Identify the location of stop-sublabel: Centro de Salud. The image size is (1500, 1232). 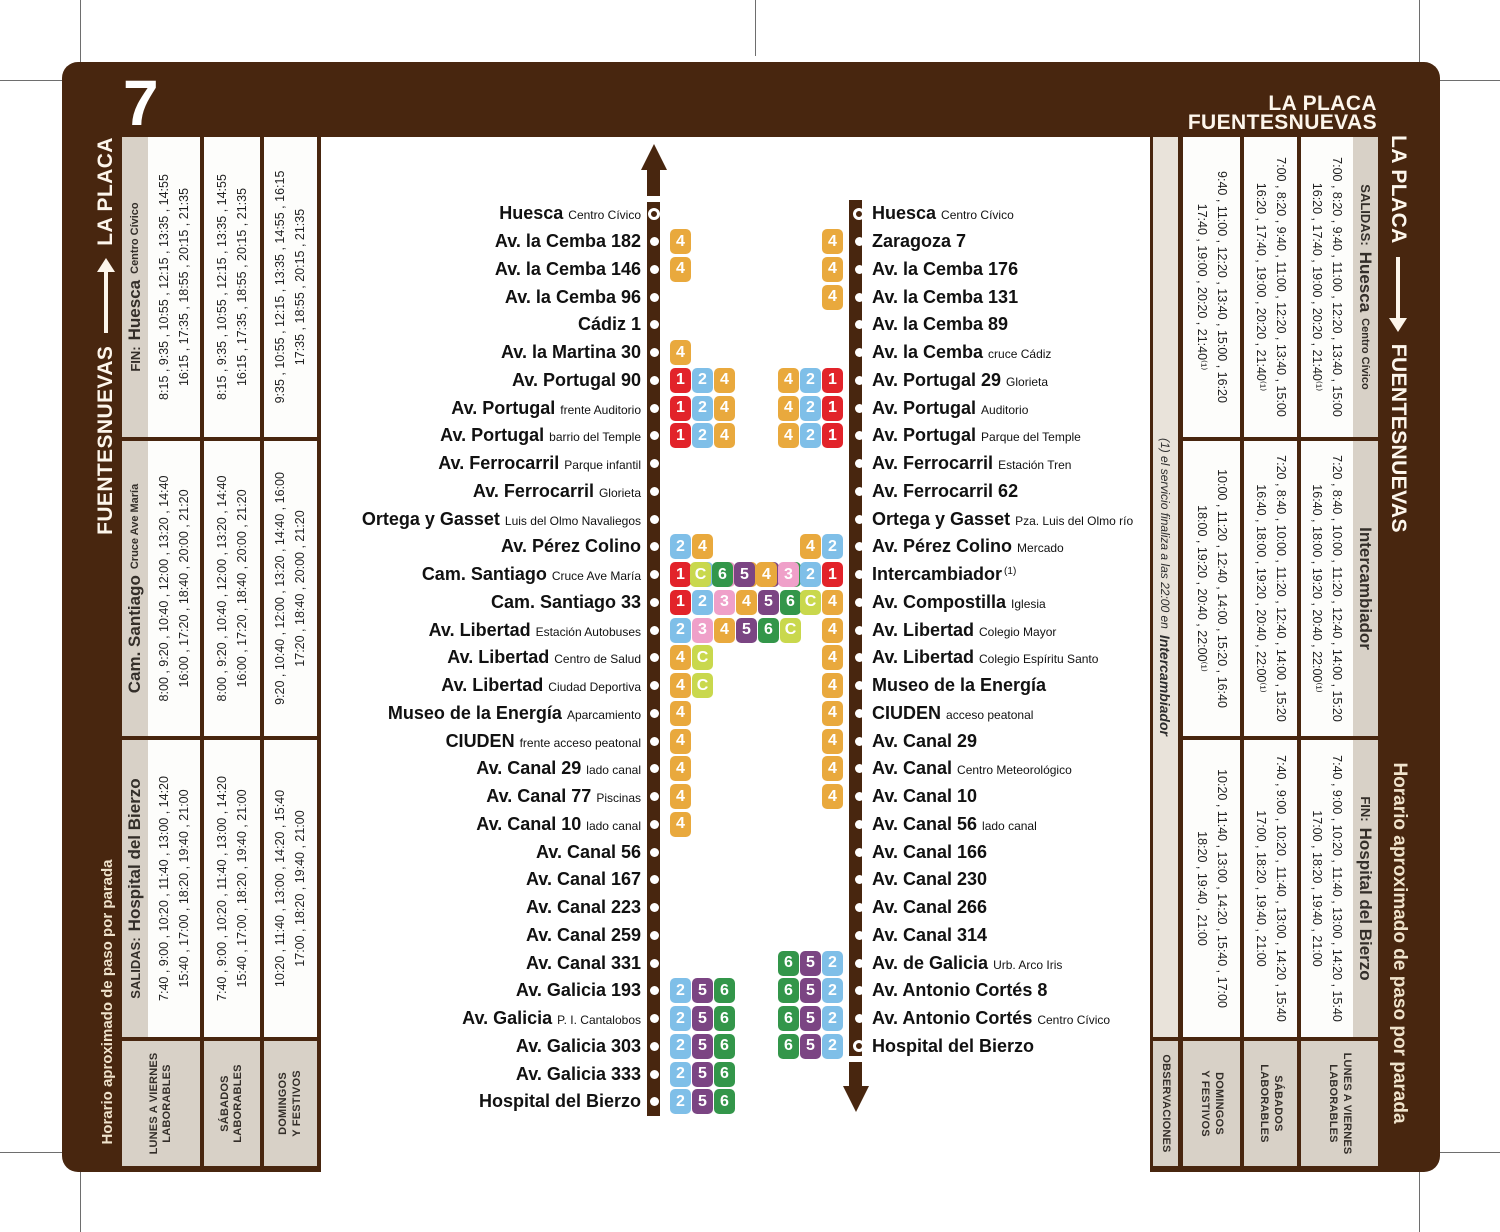
(597, 659).